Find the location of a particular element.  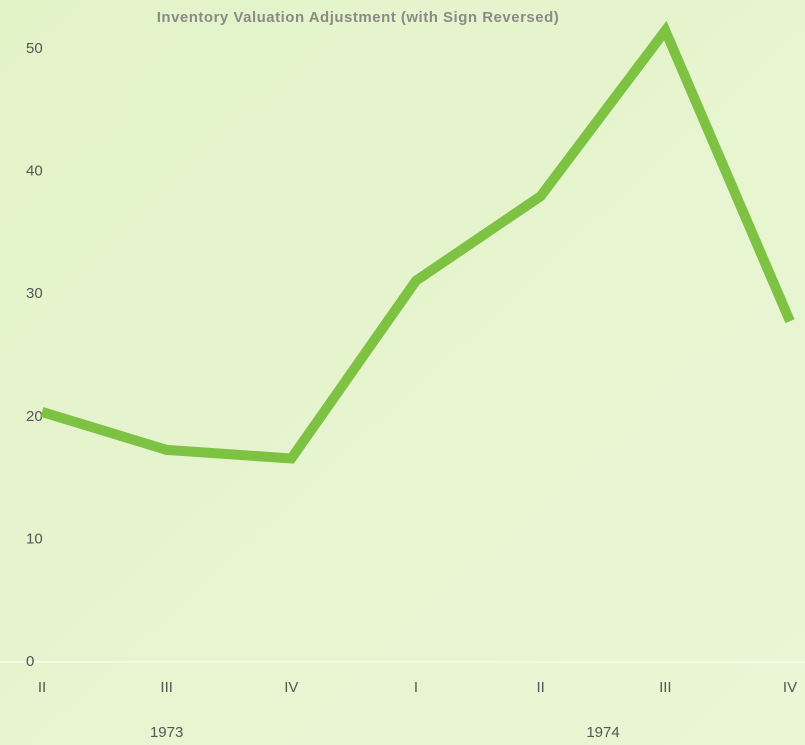

y-tick-label: 50 is located at coordinates (34, 48).